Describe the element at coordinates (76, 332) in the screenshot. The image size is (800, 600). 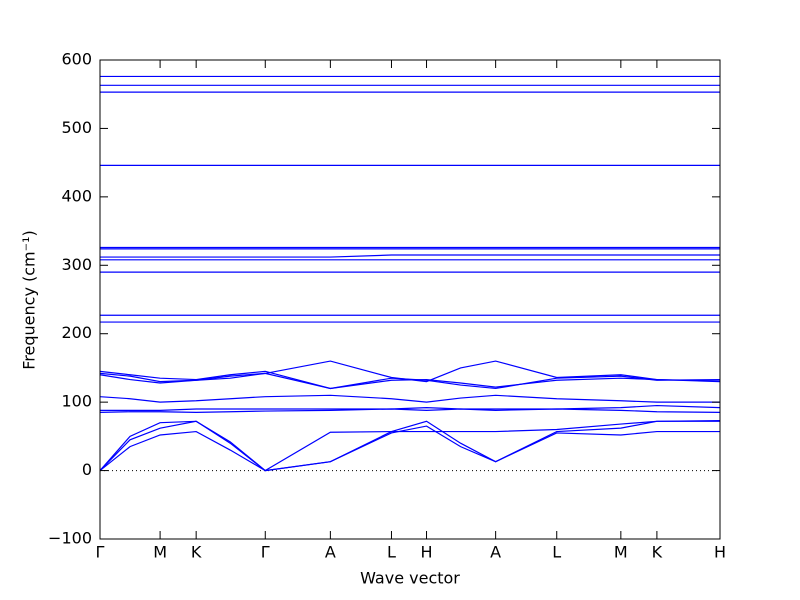
I see `y-tick-label: 200` at that location.